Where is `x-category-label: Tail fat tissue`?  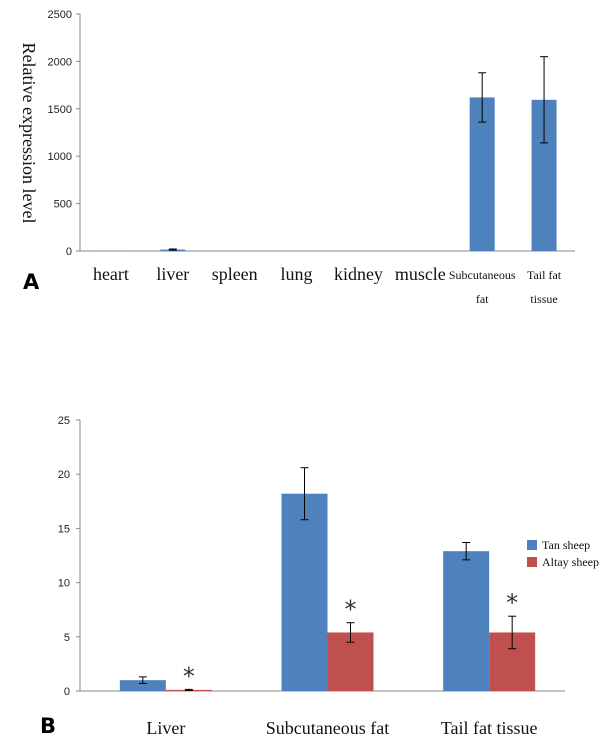
x-category-label: Tail fat tissue is located at coordinates (489, 728).